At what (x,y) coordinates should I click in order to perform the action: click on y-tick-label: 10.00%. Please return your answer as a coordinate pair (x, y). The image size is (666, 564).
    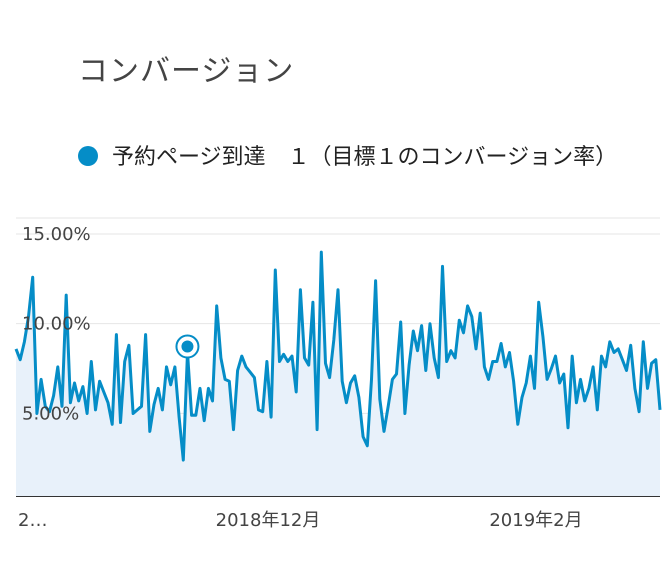
    Looking at the image, I should click on (56, 324).